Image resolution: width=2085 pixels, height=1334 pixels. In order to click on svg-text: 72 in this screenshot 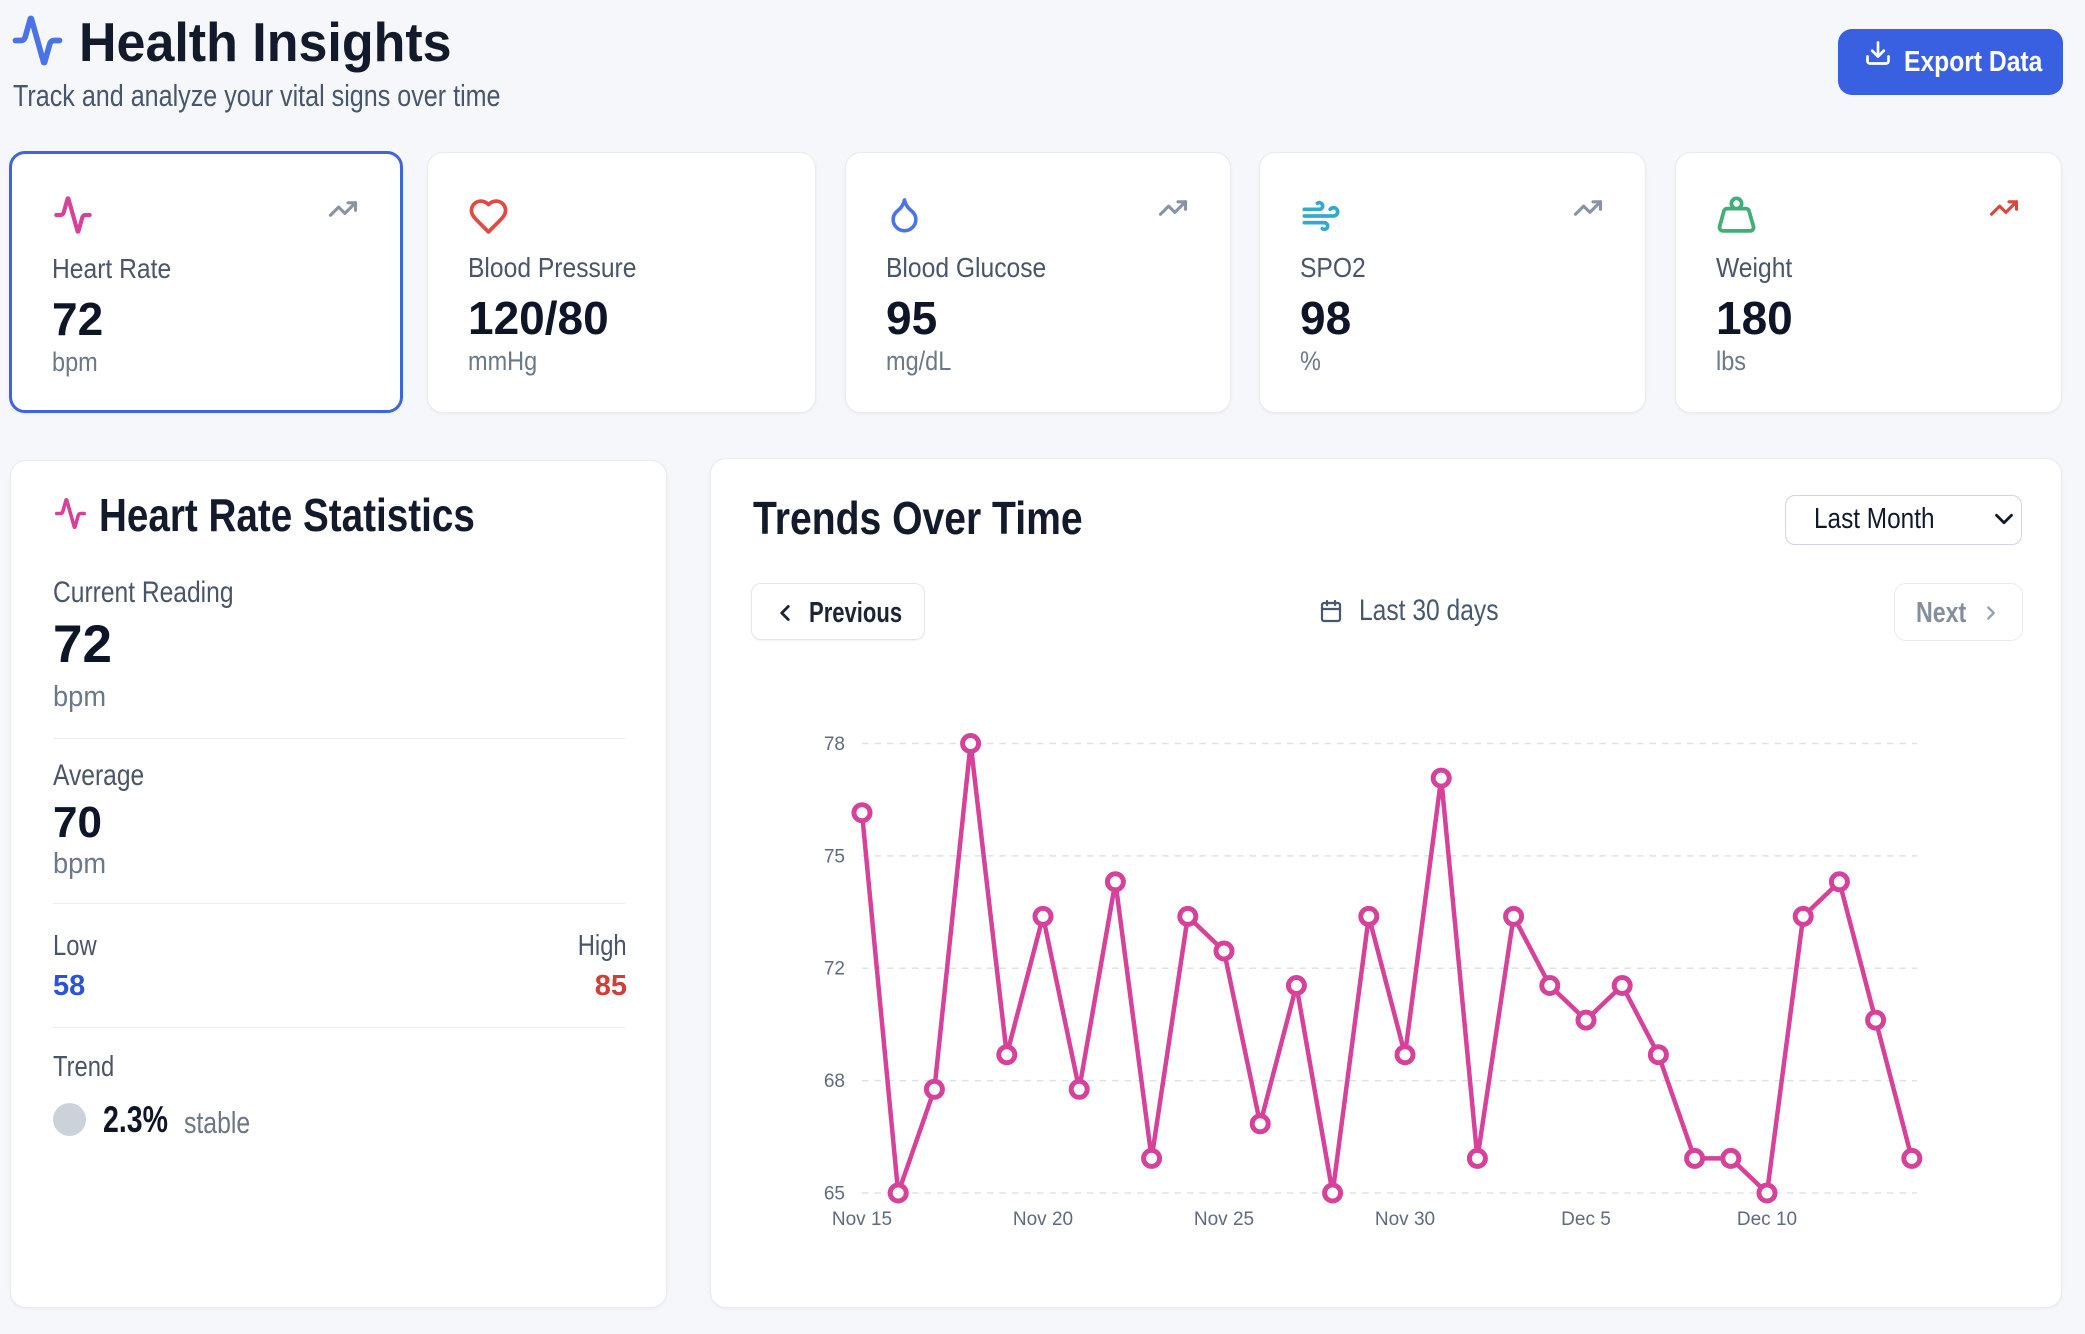, I will do `click(834, 969)`.